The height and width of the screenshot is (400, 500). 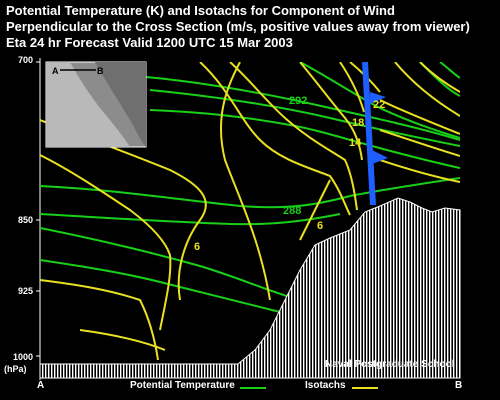 What do you see at coordinates (55, 71) in the screenshot?
I see `inset-label-a: A` at bounding box center [55, 71].